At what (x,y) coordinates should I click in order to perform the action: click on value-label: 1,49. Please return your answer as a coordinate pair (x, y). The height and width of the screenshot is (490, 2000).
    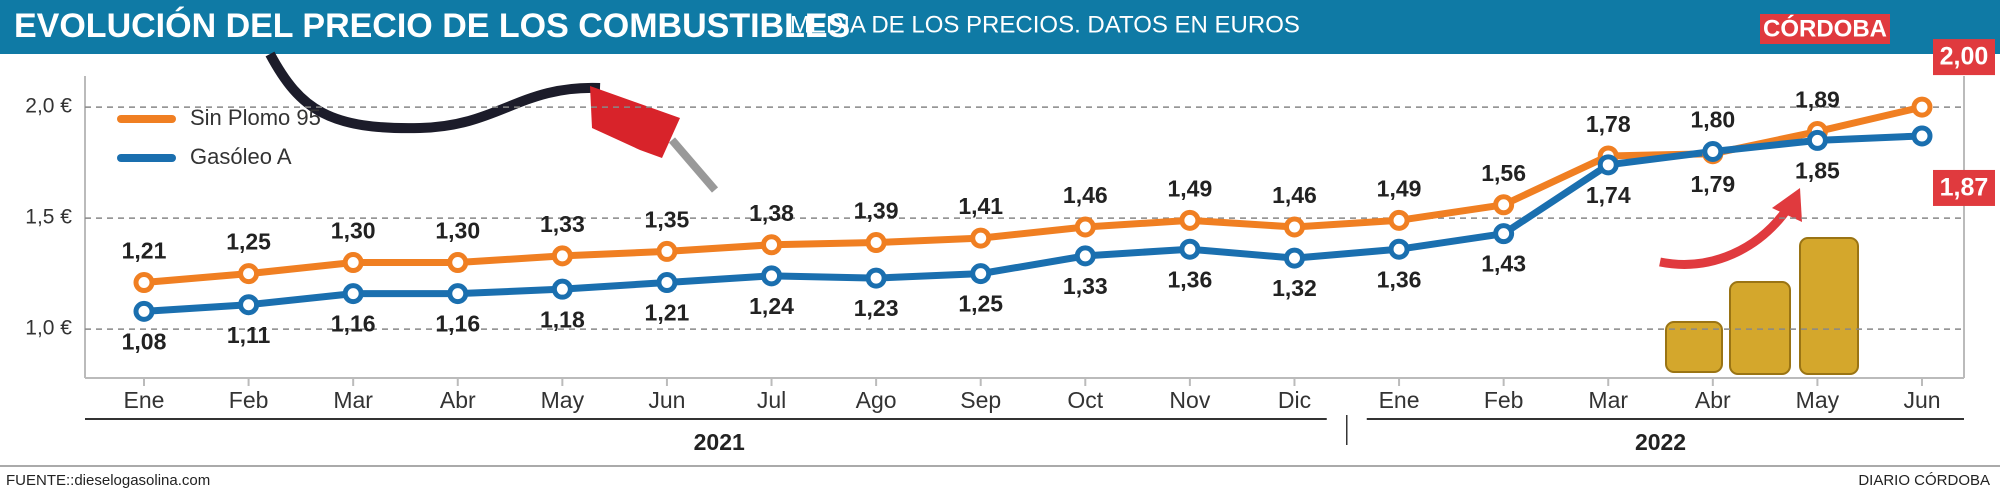
    Looking at the image, I should click on (1189, 188).